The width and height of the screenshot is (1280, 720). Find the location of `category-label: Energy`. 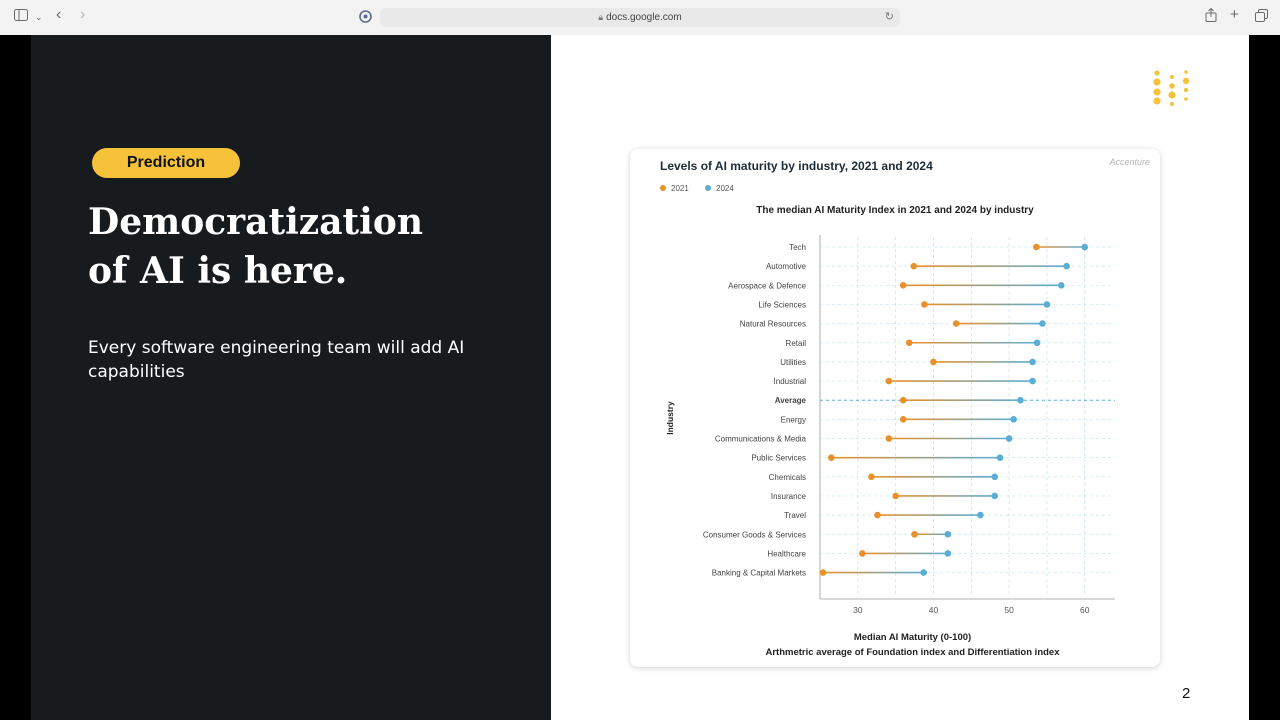

category-label: Energy is located at coordinates (793, 419).